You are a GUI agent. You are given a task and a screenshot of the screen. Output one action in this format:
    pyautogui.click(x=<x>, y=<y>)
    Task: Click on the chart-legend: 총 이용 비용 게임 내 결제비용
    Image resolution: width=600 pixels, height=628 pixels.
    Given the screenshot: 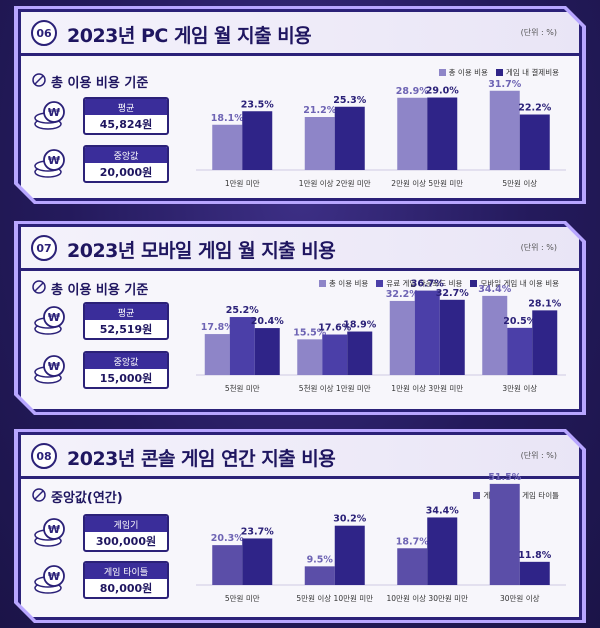 What is the action you would take?
    pyautogui.click(x=499, y=72)
    